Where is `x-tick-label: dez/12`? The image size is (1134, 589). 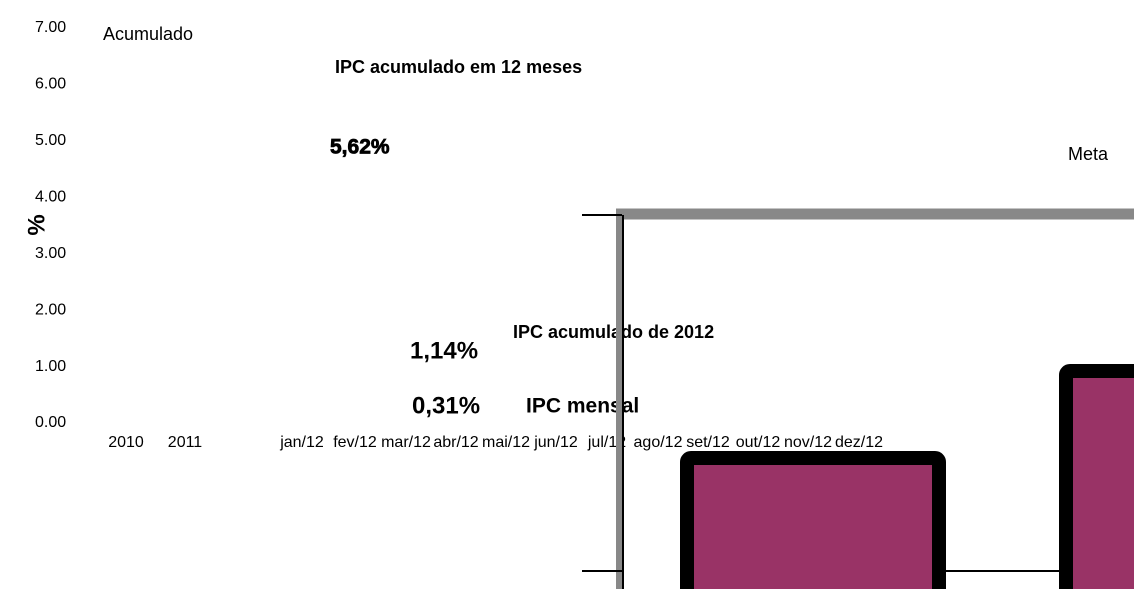
x-tick-label: dez/12 is located at coordinates (859, 442).